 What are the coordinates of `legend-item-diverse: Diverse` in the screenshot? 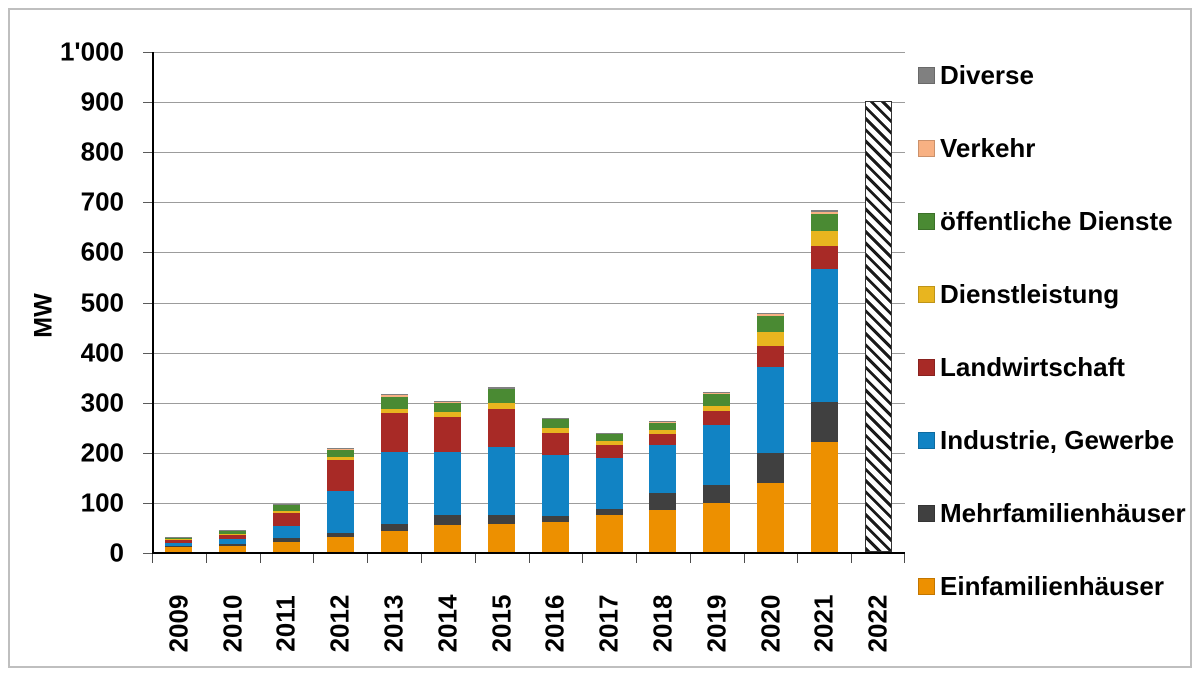 It's located at (976, 75).